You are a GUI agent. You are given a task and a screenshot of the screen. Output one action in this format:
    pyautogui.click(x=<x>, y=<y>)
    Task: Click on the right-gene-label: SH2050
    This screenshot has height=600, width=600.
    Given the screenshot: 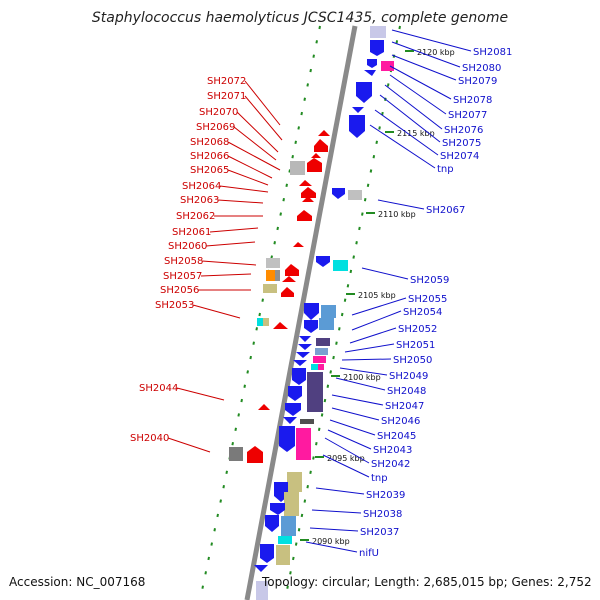 What is the action you would take?
    pyautogui.click(x=412, y=360)
    